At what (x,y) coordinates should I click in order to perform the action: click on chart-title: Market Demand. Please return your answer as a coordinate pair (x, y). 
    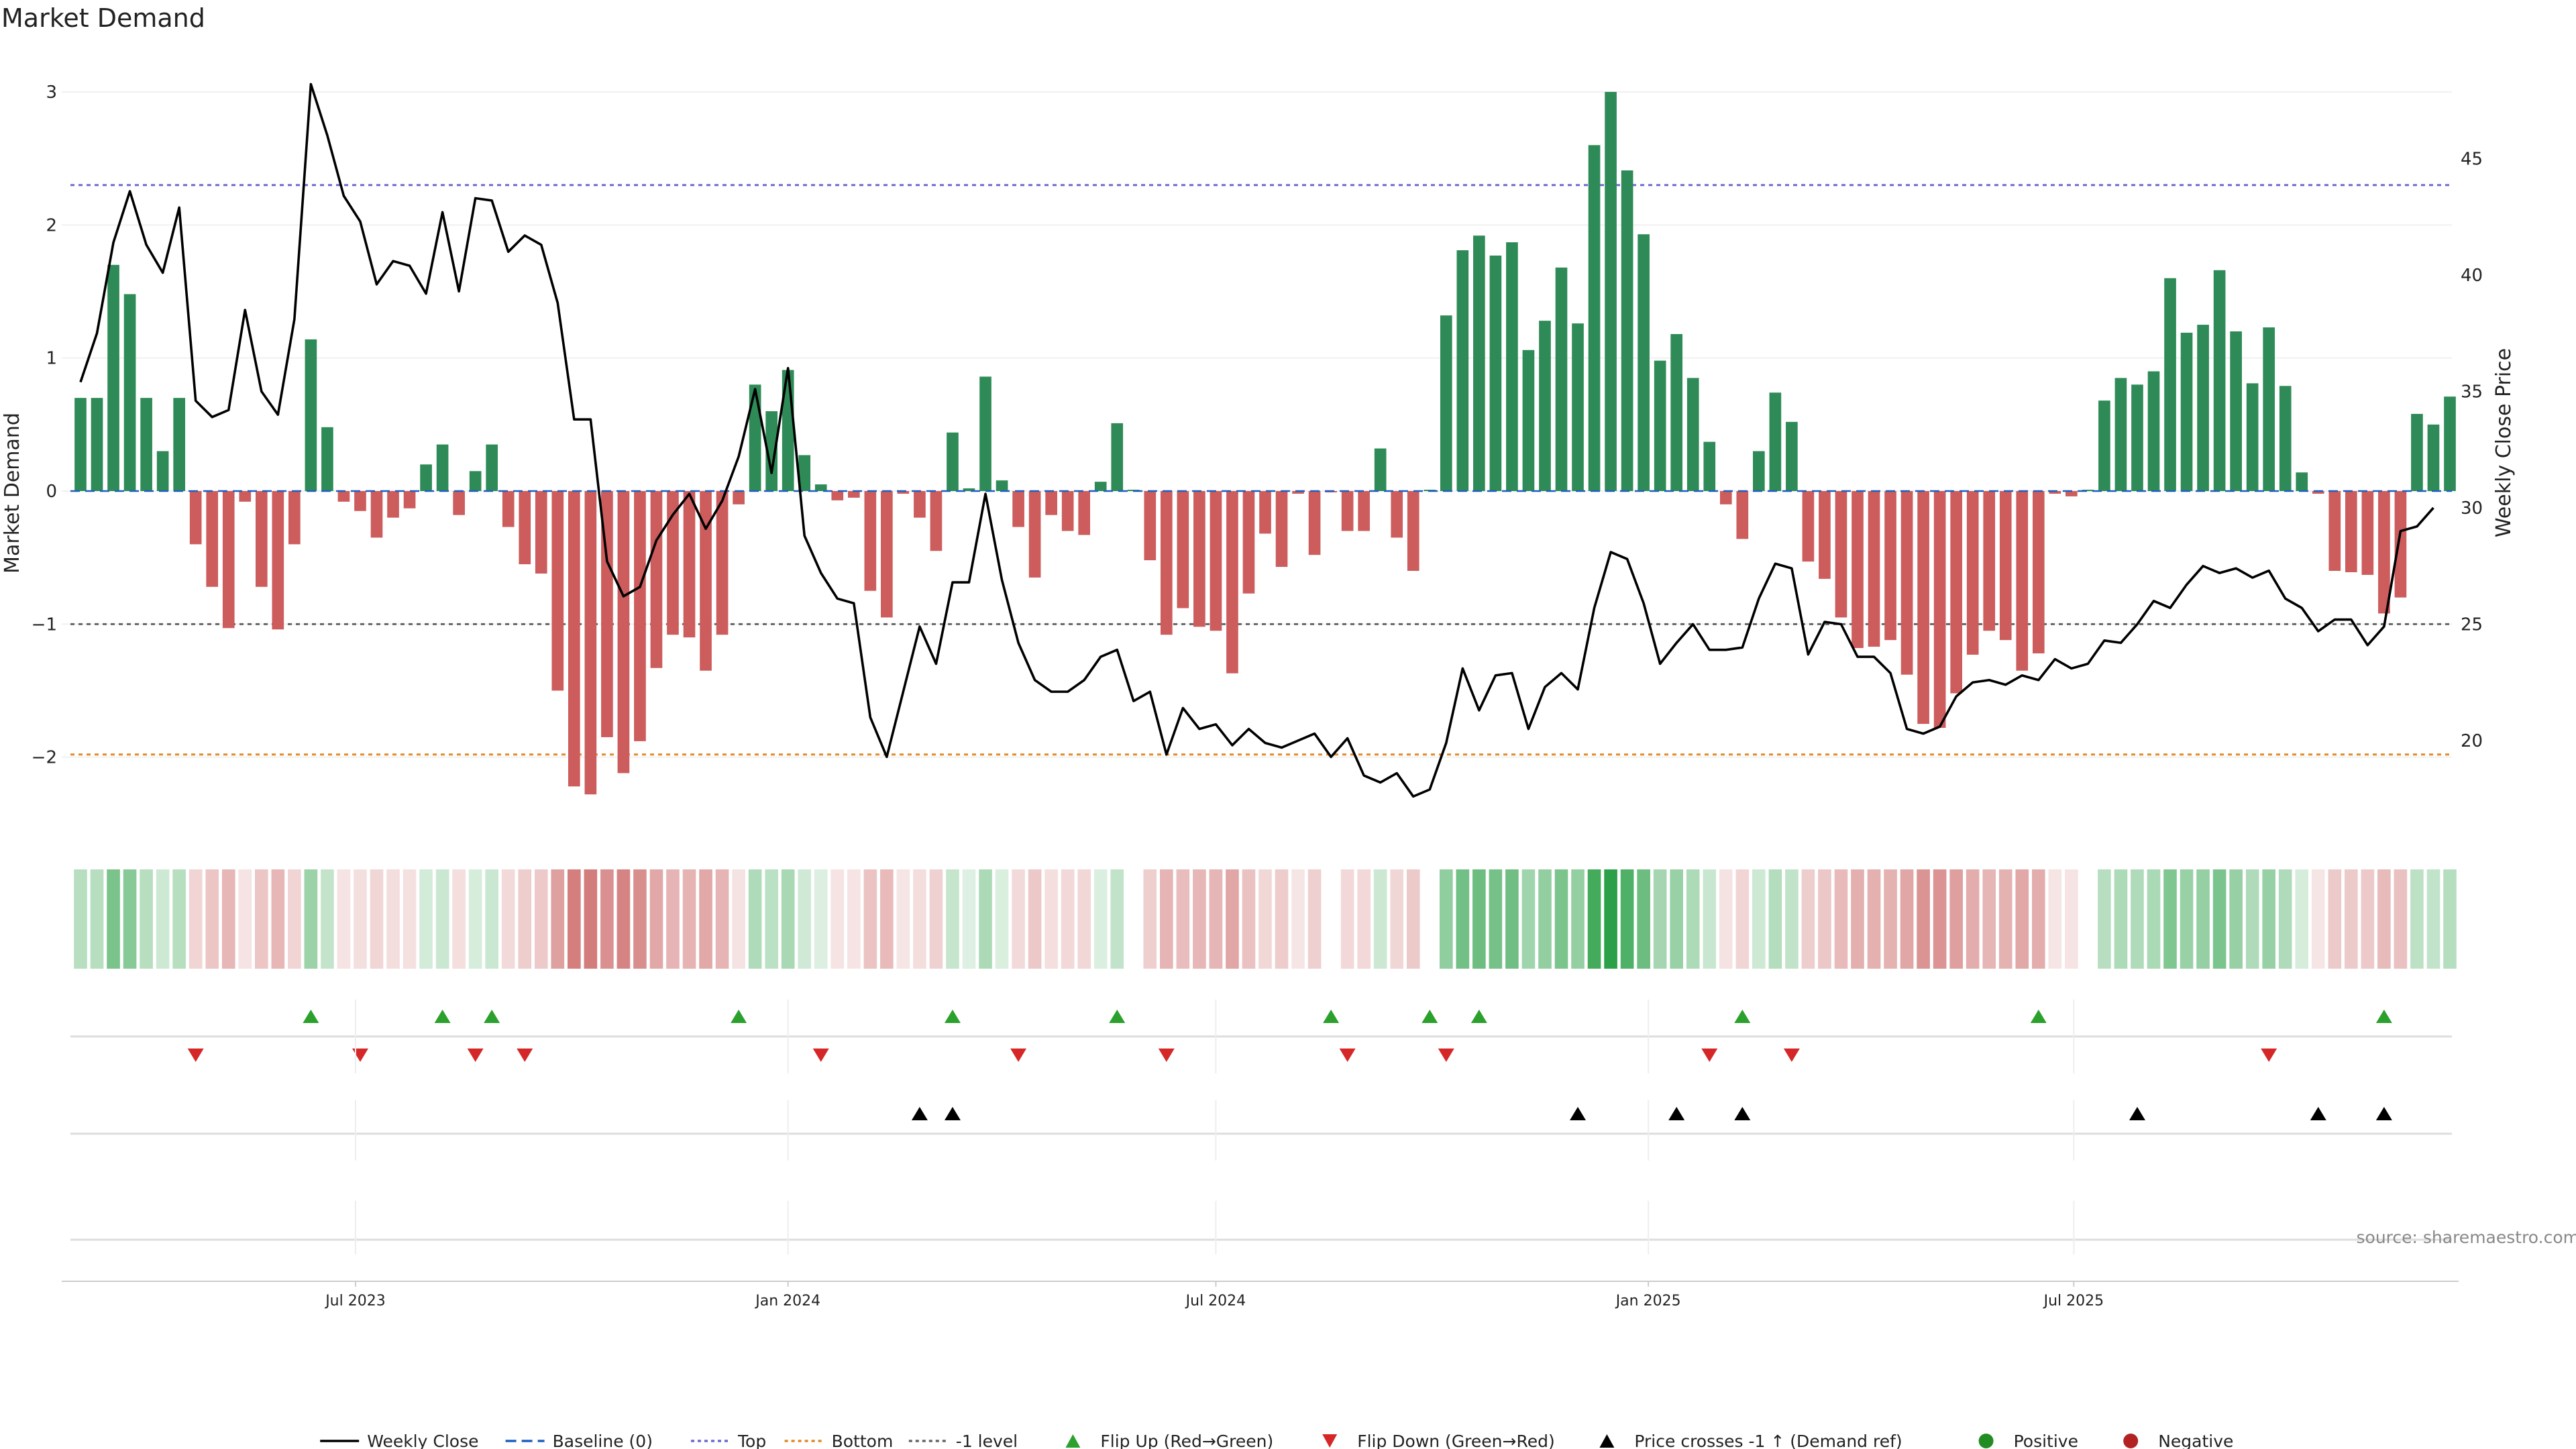
    Looking at the image, I should click on (103, 18).